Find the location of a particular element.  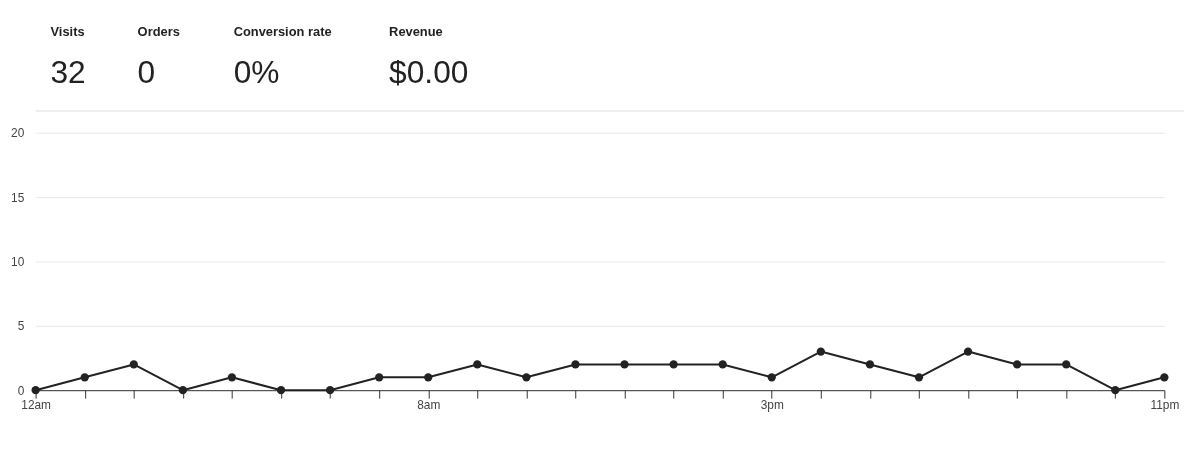

text: Revenue is located at coordinates (416, 31).